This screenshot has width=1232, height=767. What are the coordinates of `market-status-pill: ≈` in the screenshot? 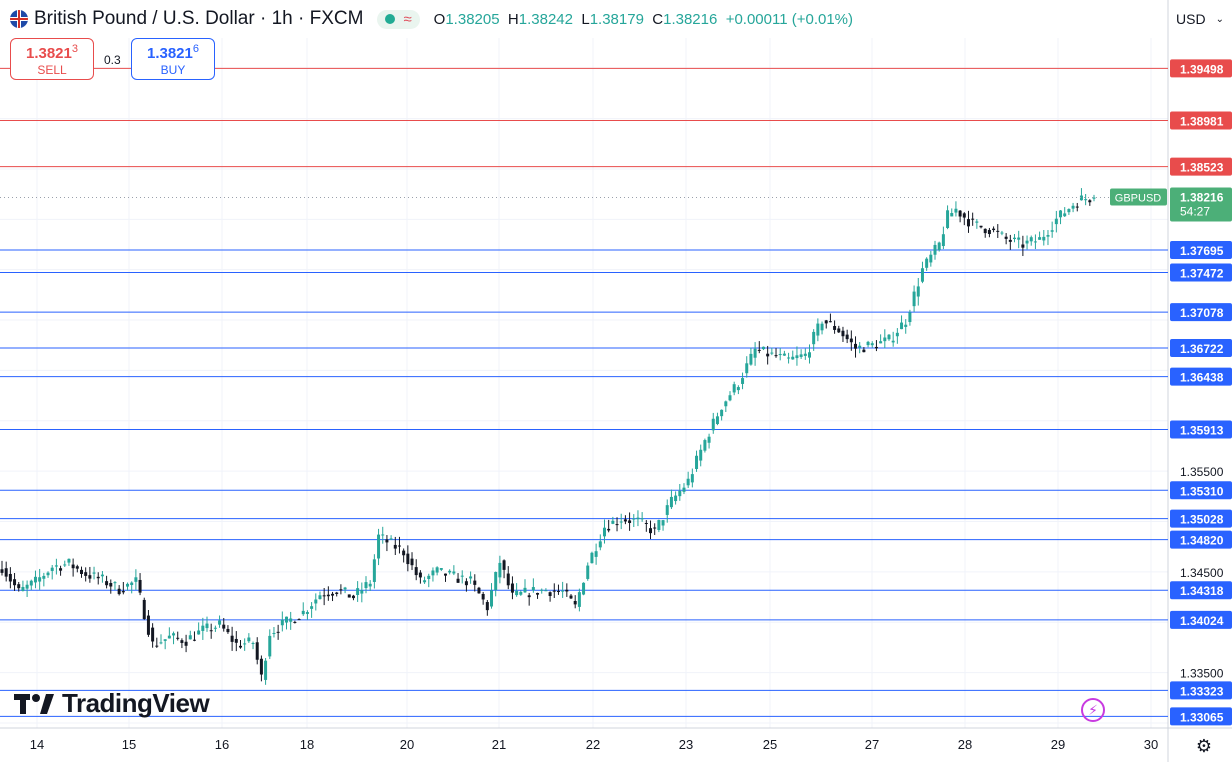 It's located at (398, 19).